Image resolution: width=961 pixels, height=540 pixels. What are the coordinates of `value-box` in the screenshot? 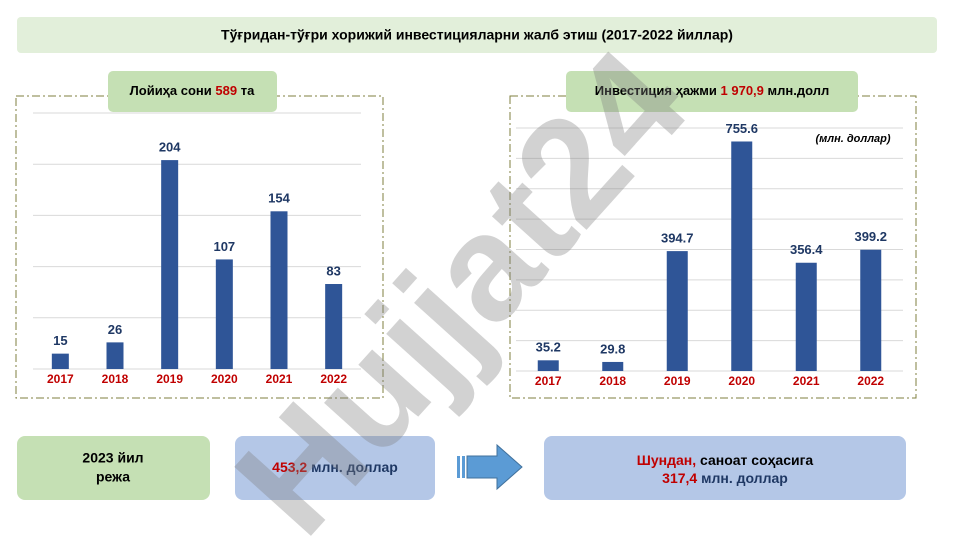 It's located at (335, 468).